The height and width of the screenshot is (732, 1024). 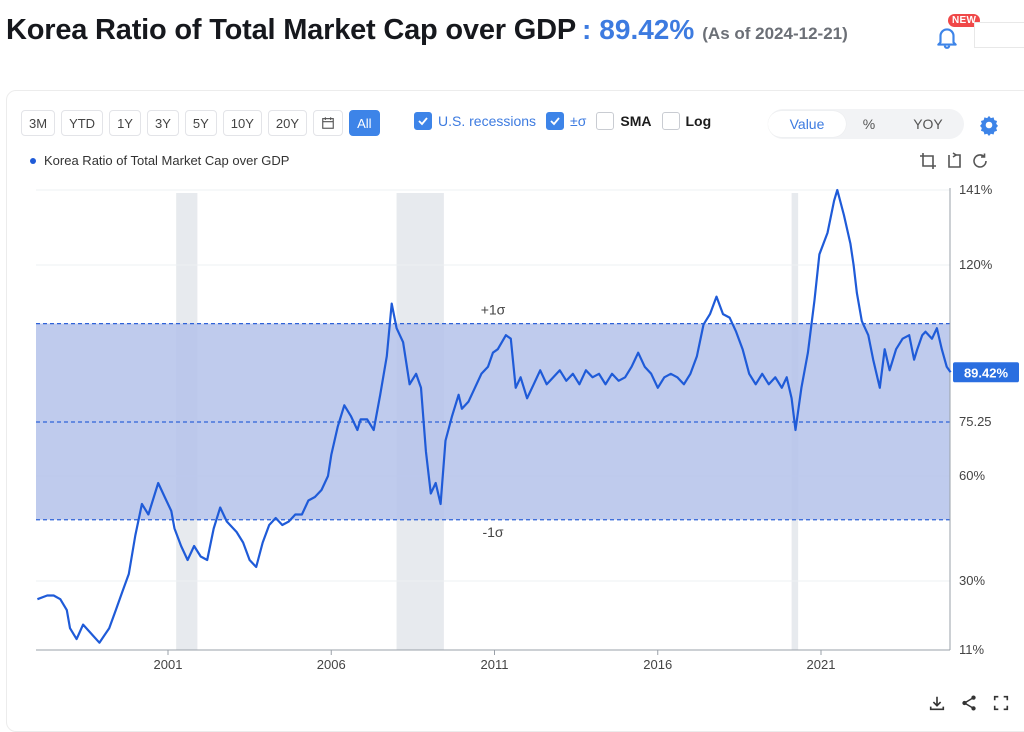 I want to click on view-mode-switch: Value % YOY, so click(x=866, y=124).